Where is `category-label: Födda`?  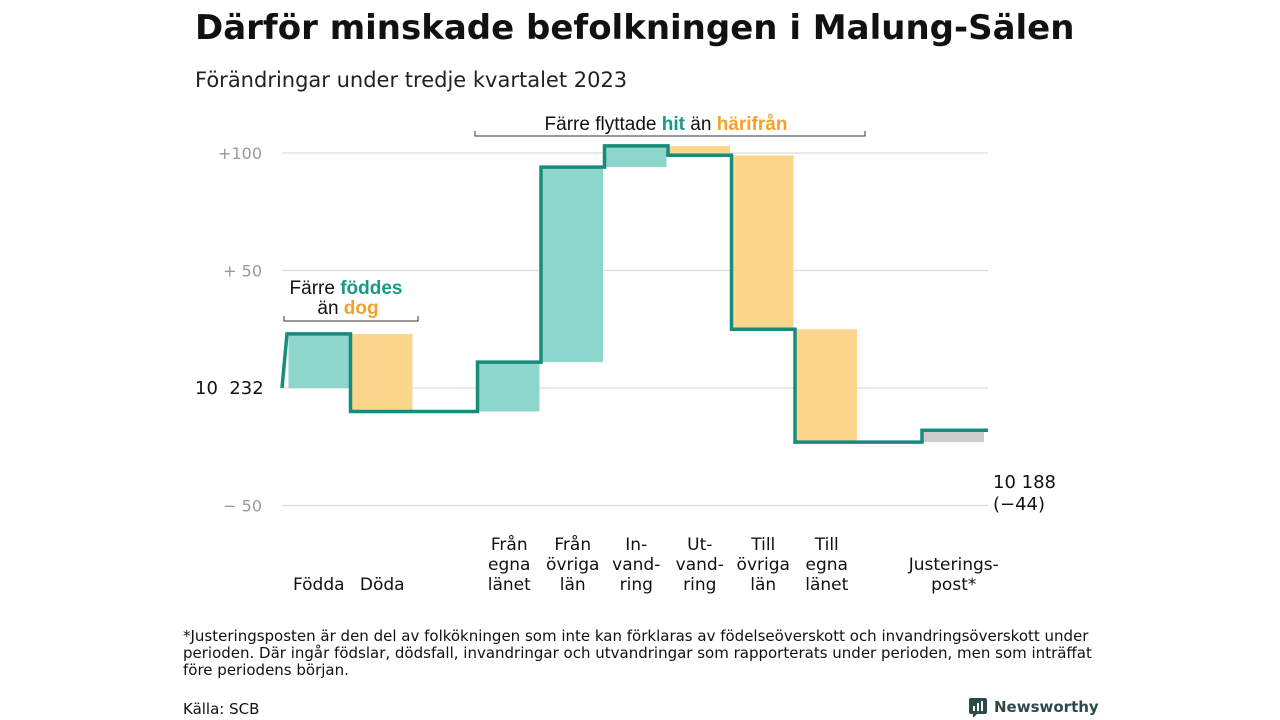 category-label: Födda is located at coordinates (319, 585).